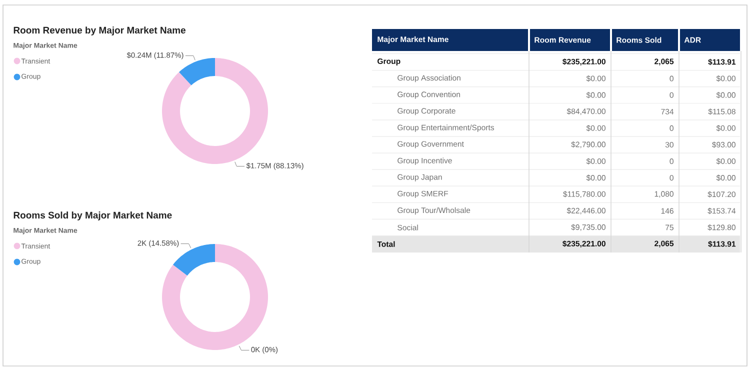  What do you see at coordinates (93, 216) in the screenshot?
I see `chart-title: Rooms Sold by Major Market Name` at bounding box center [93, 216].